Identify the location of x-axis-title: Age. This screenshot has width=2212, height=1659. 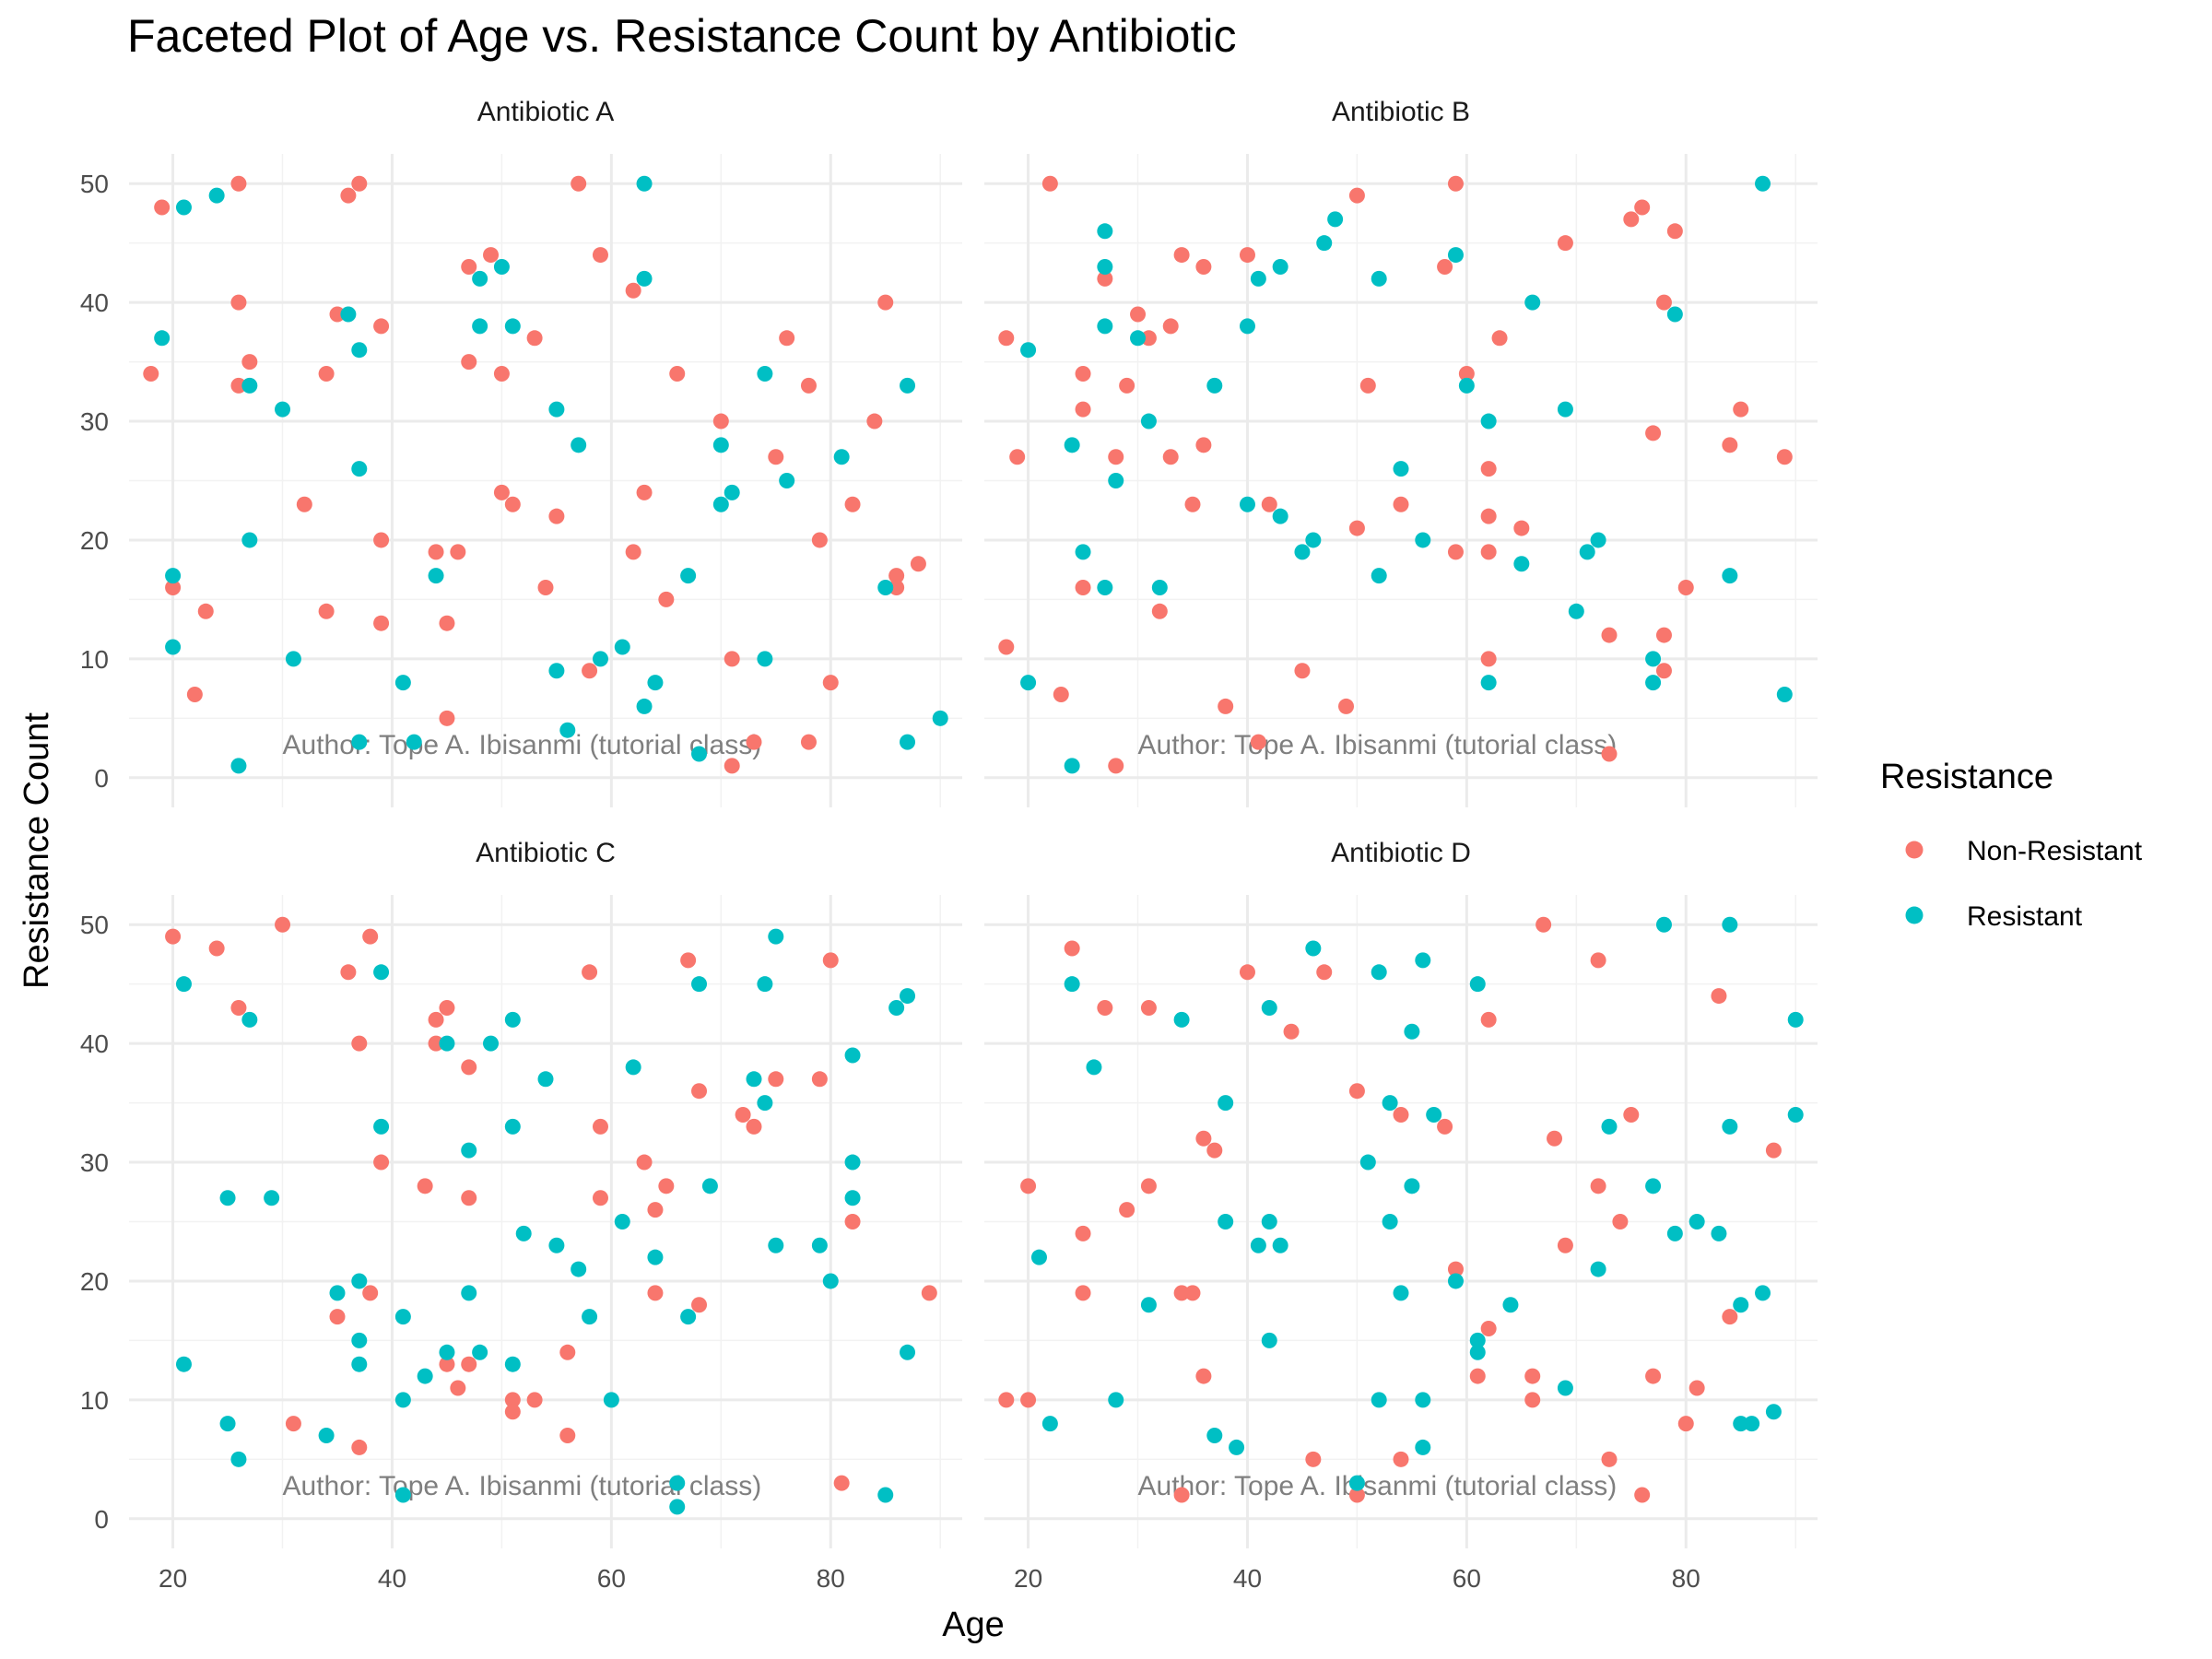
(973, 1625).